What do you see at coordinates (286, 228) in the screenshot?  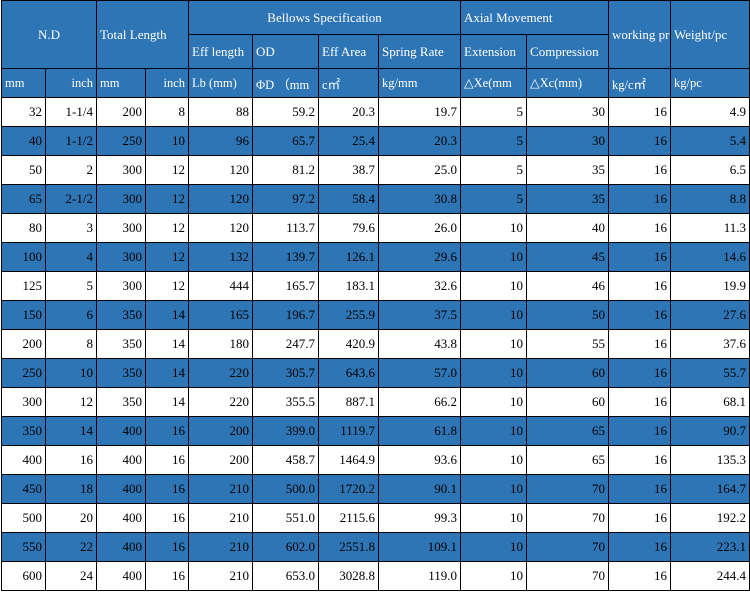 I see `cell-od: 113.7` at bounding box center [286, 228].